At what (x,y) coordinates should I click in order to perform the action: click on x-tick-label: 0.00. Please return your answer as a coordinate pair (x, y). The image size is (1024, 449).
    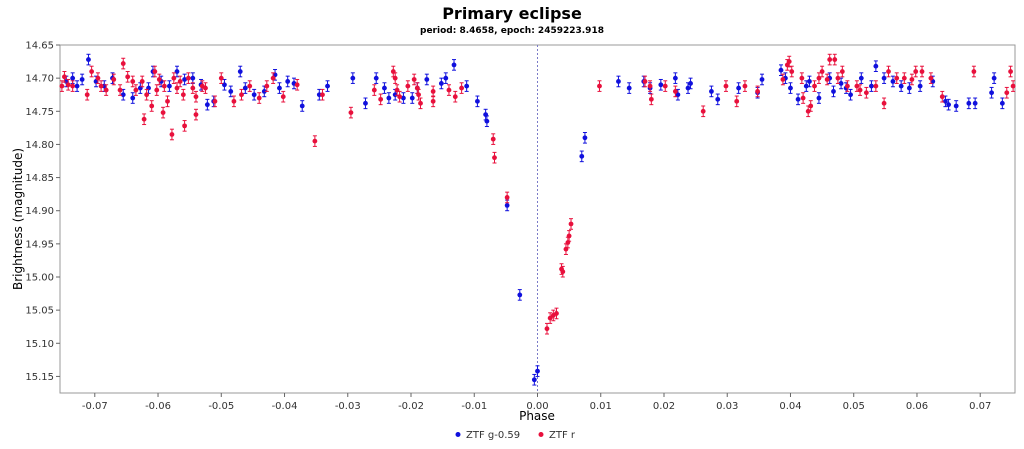
    Looking at the image, I should click on (537, 406).